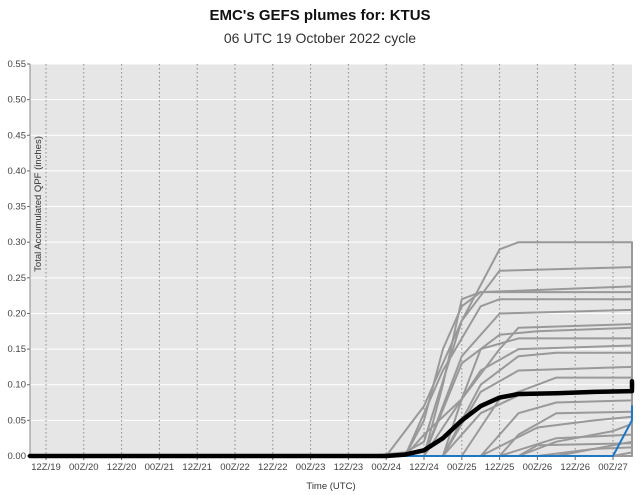  I want to click on y-axis-label: Total Accumulated QPF (inches), so click(38, 204).